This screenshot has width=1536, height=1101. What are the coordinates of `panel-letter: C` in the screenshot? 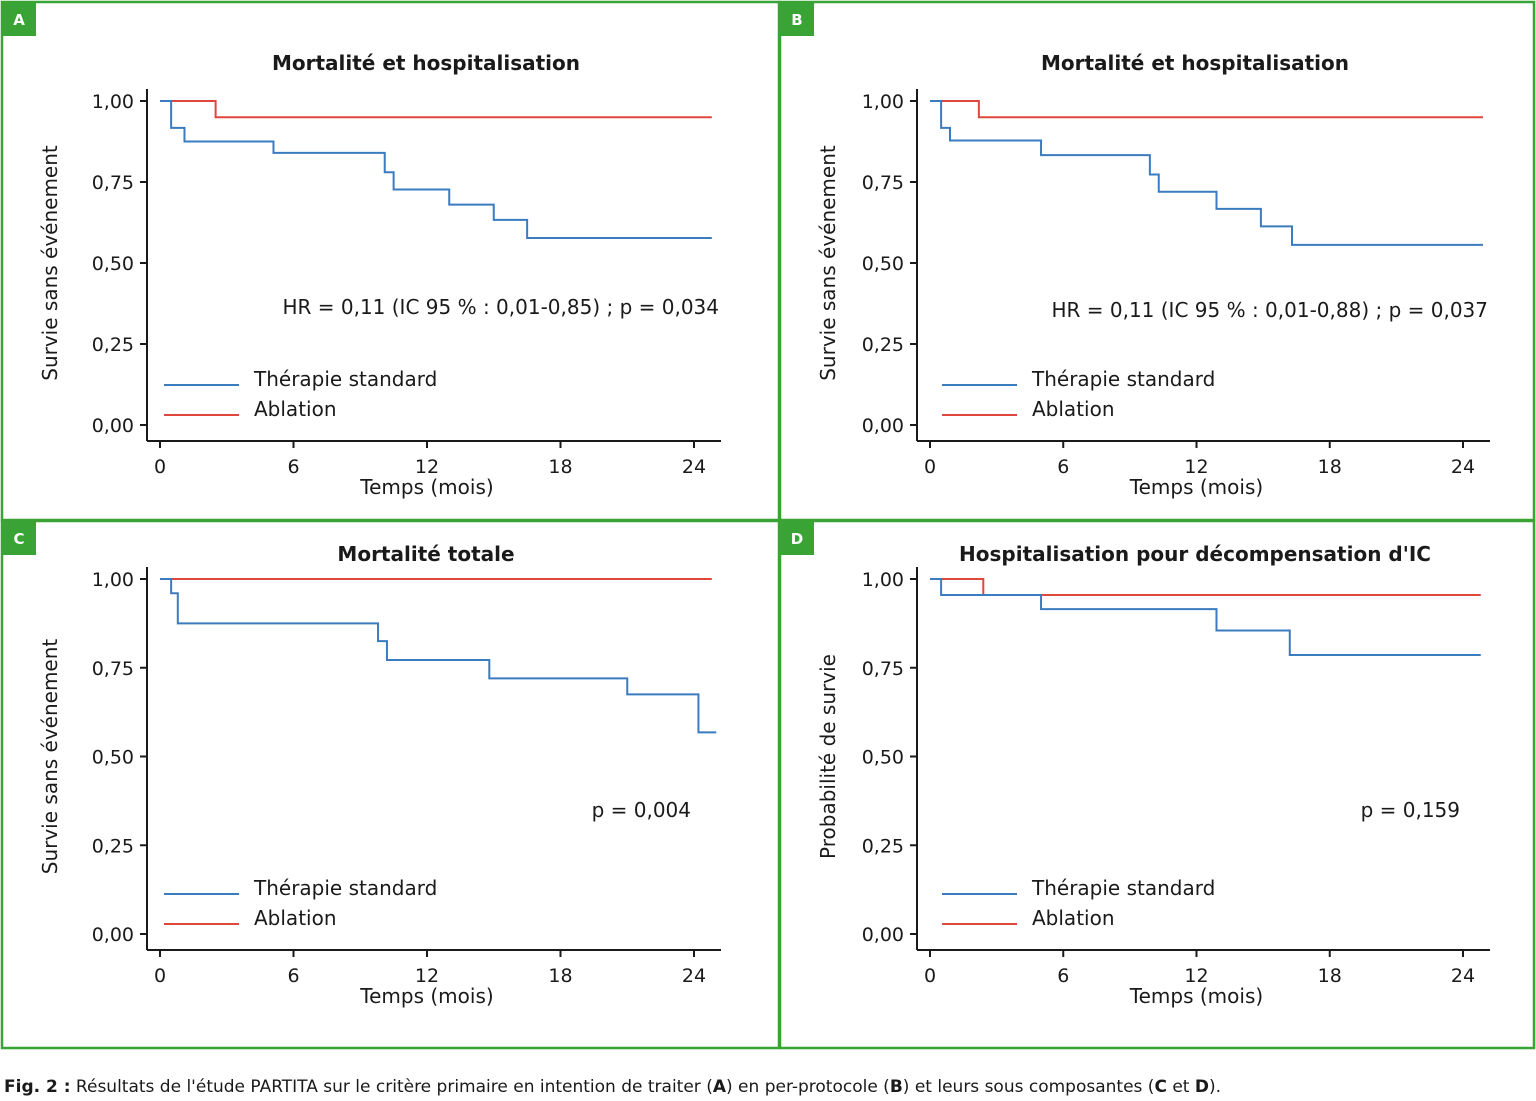 It's located at (18, 539).